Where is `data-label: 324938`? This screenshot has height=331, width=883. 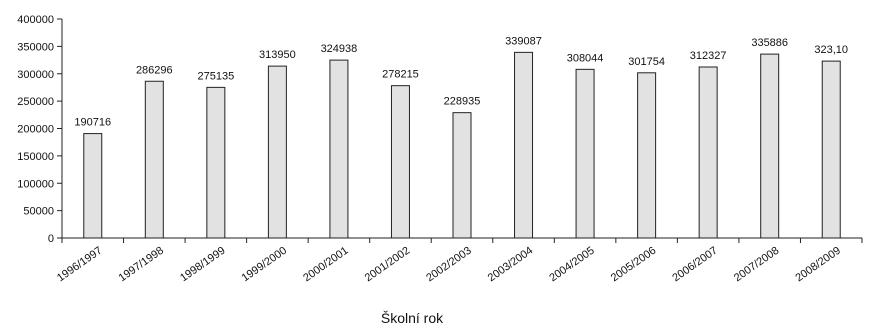 data-label: 324938 is located at coordinates (339, 49).